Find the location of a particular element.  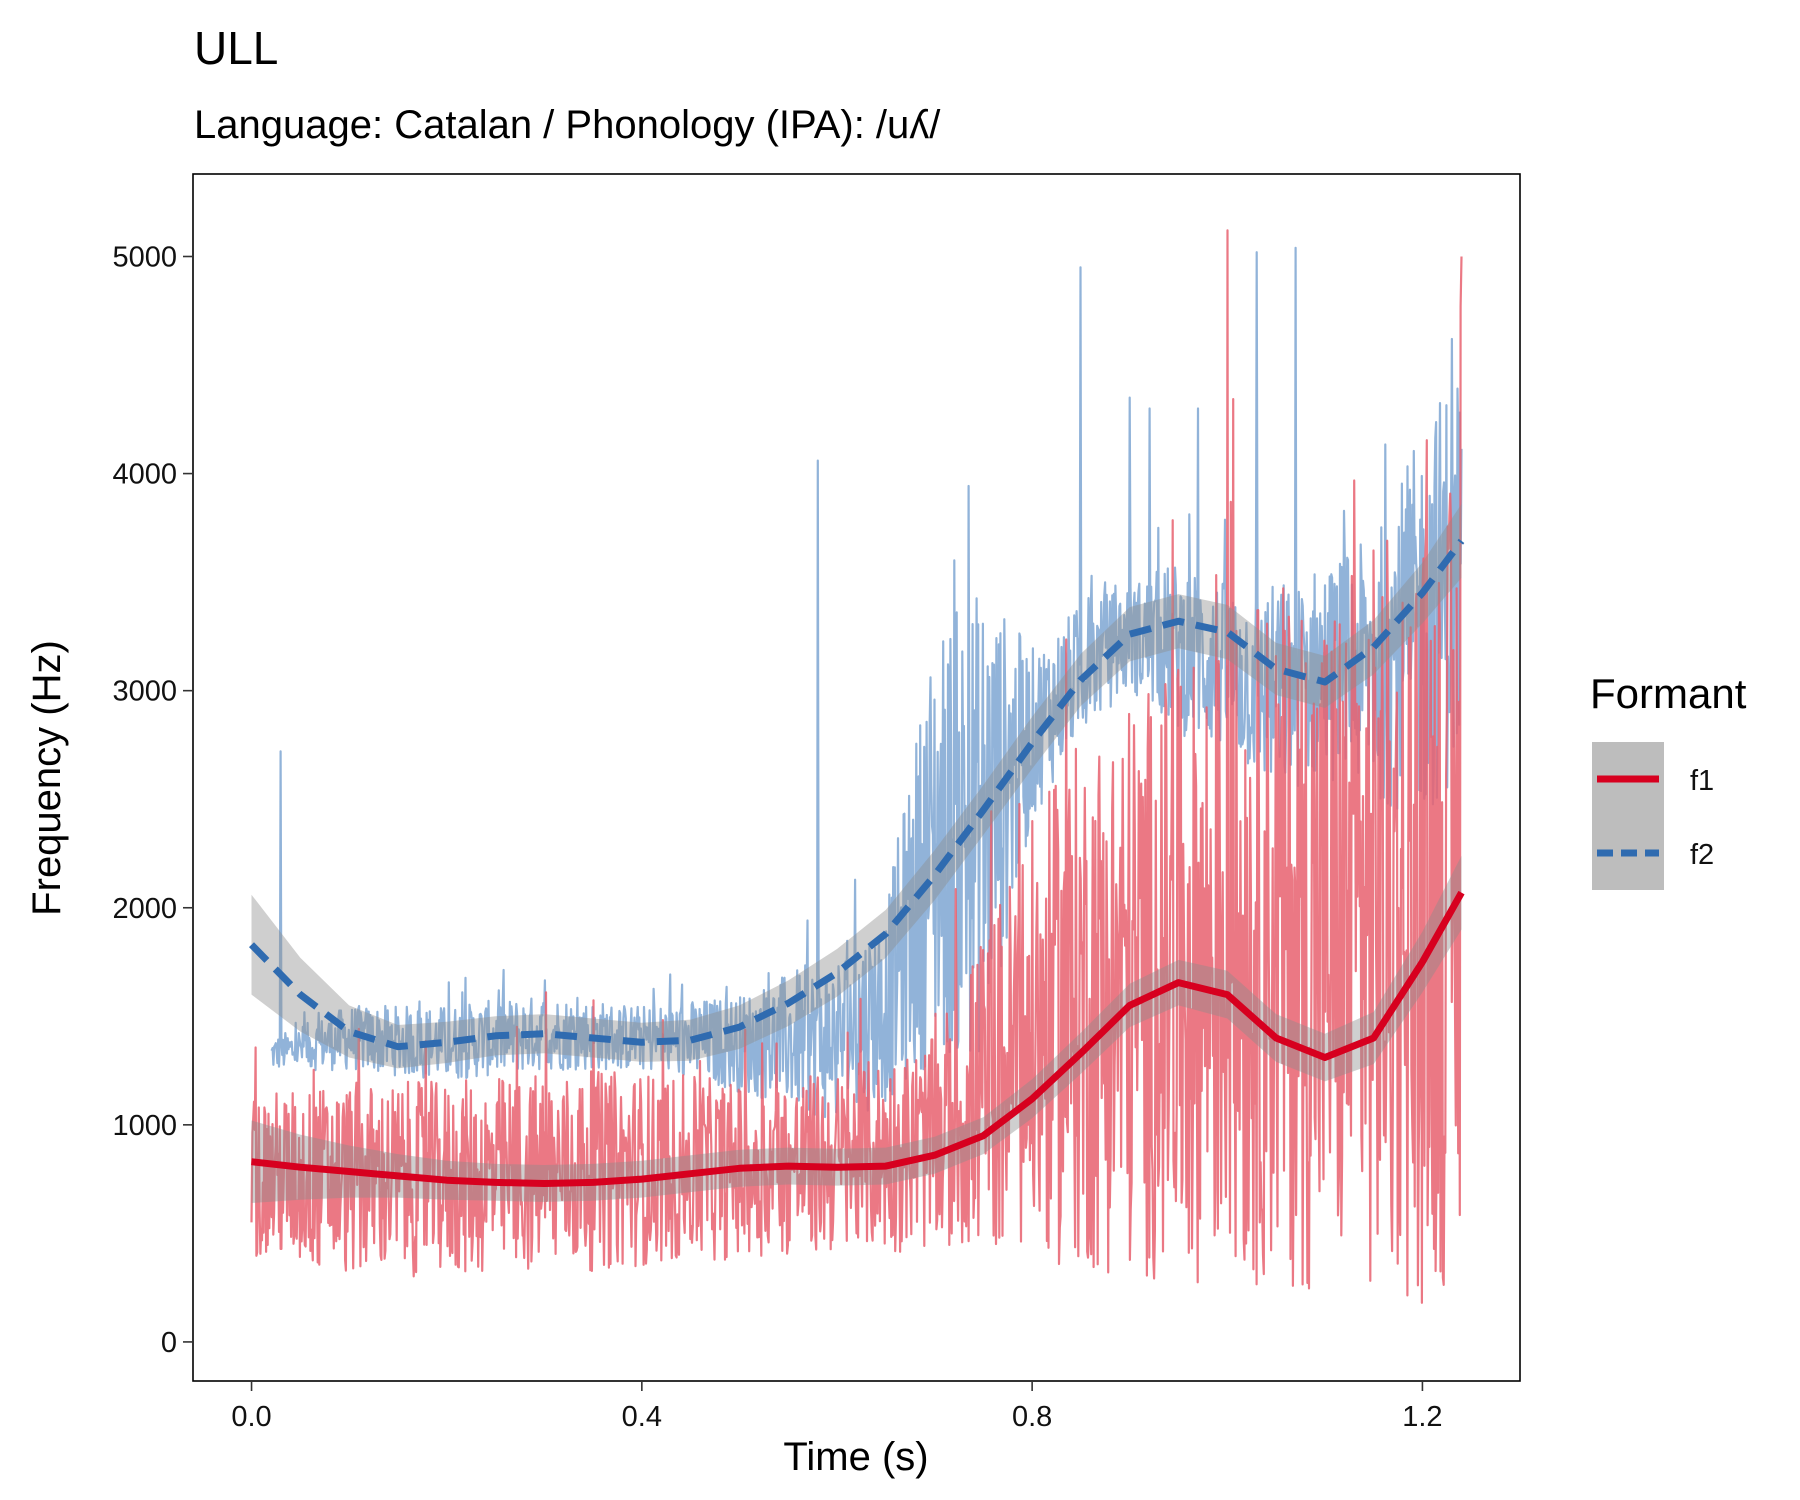

legend-label-f1: f1 is located at coordinates (1702, 781).